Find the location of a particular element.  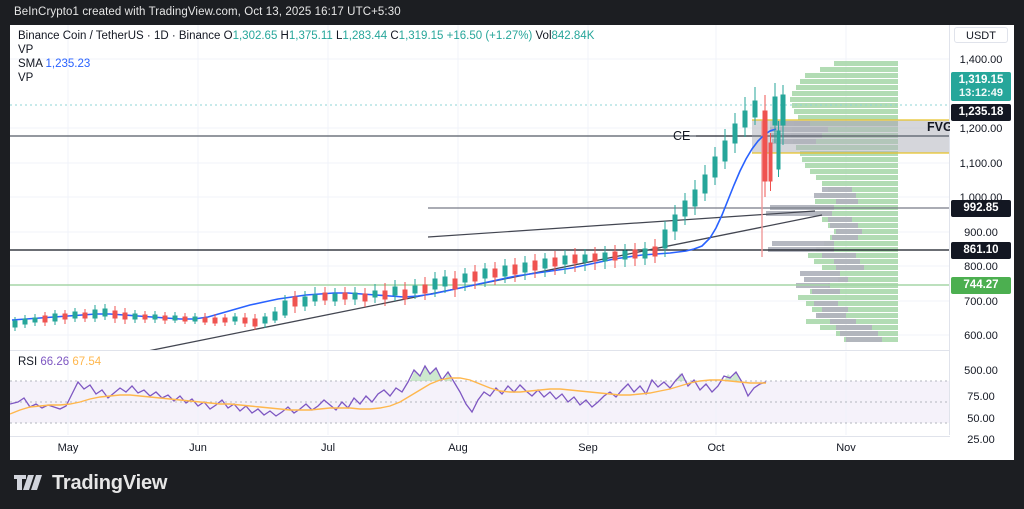

legend-open-label: O is located at coordinates (228, 36).